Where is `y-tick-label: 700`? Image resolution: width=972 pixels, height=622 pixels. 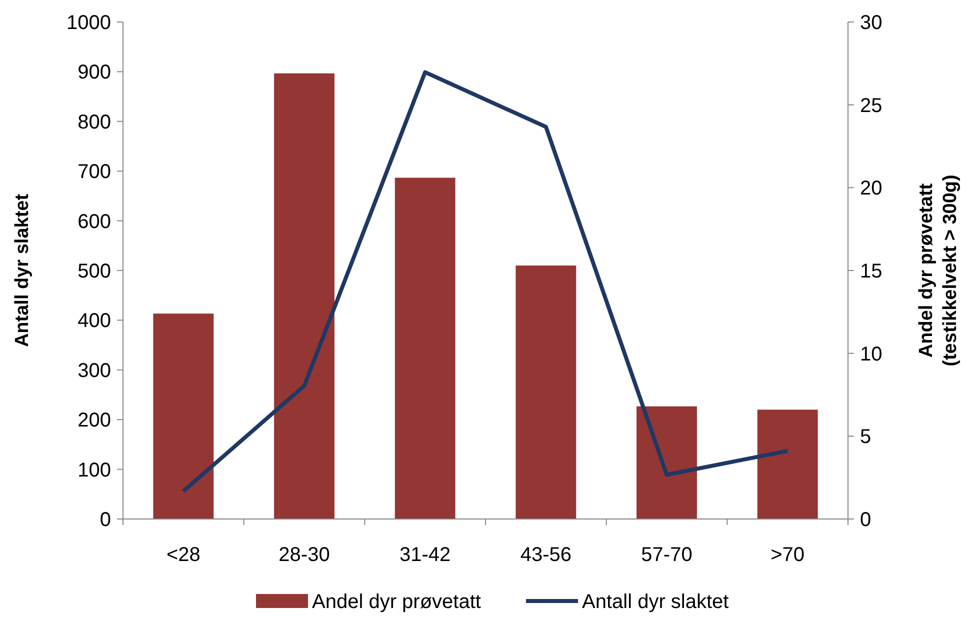
y-tick-label: 700 is located at coordinates (94, 172).